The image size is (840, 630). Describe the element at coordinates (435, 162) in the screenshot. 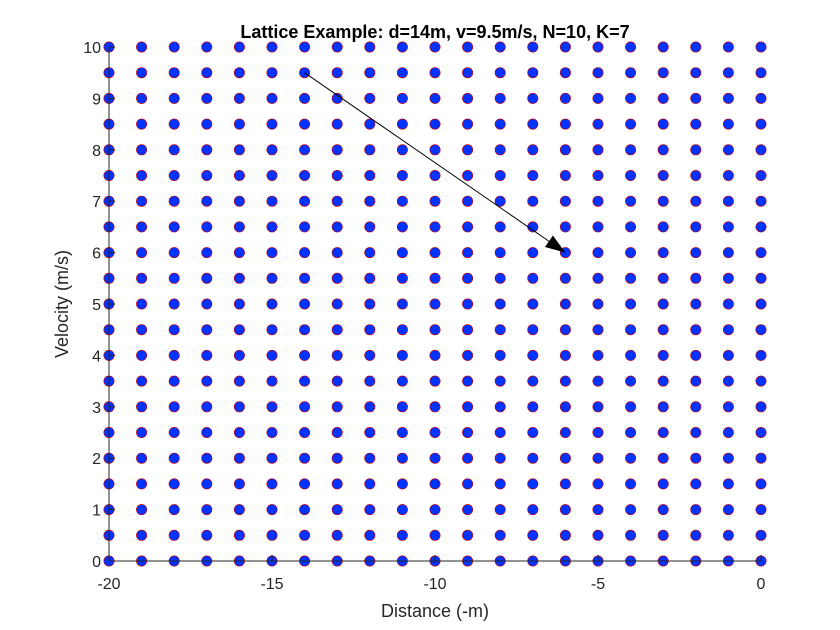

I see `trajectory-arrow` at that location.